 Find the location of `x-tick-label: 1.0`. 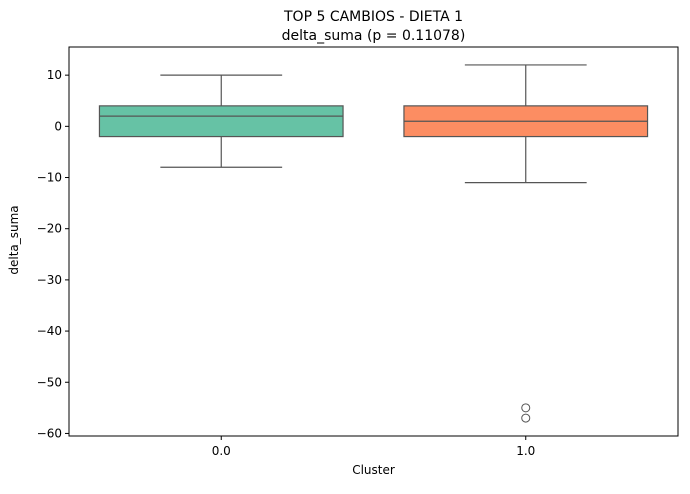

x-tick-label: 1.0 is located at coordinates (525, 451).